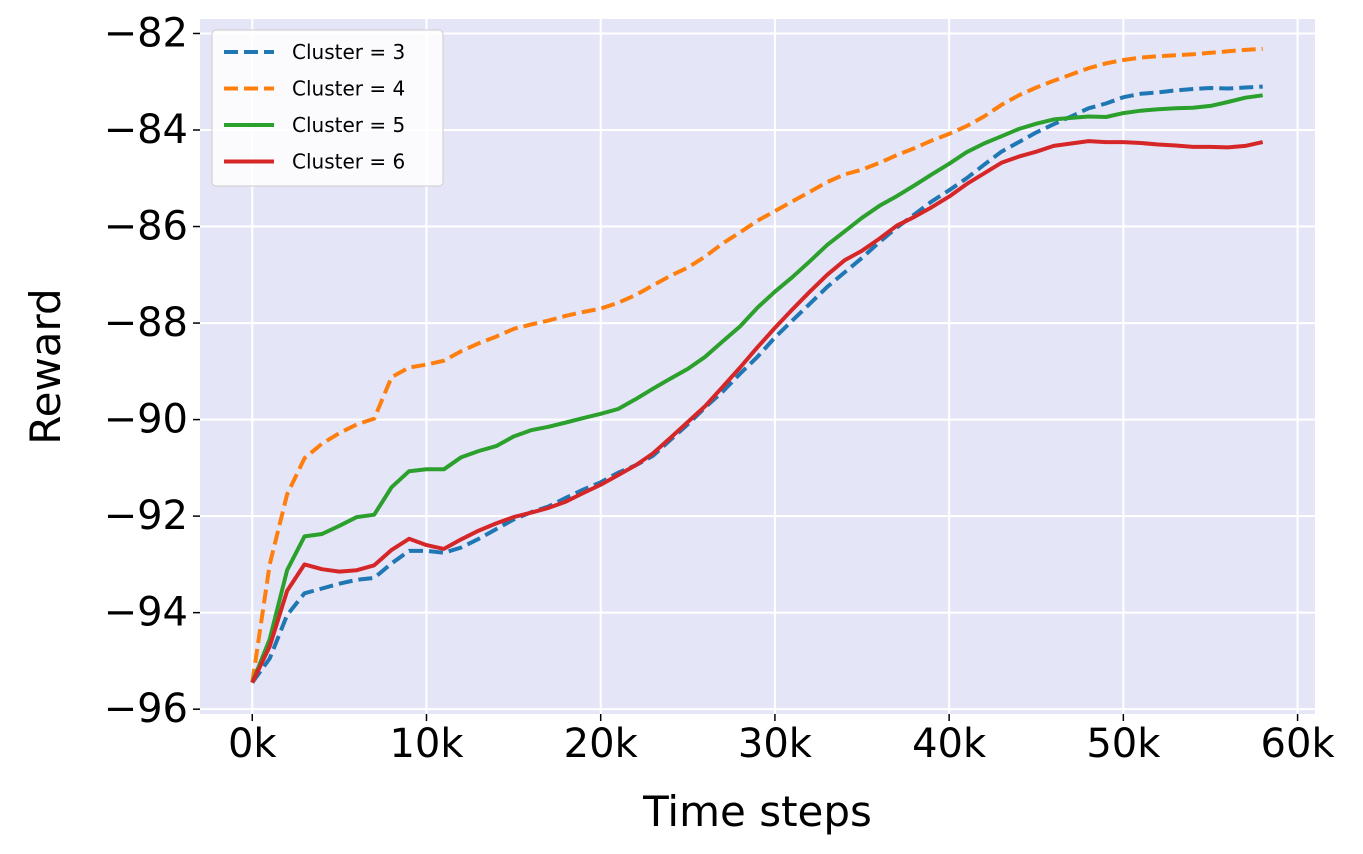 The image size is (1363, 854). What do you see at coordinates (146, 516) in the screenshot?
I see `y-tick-label: −92` at bounding box center [146, 516].